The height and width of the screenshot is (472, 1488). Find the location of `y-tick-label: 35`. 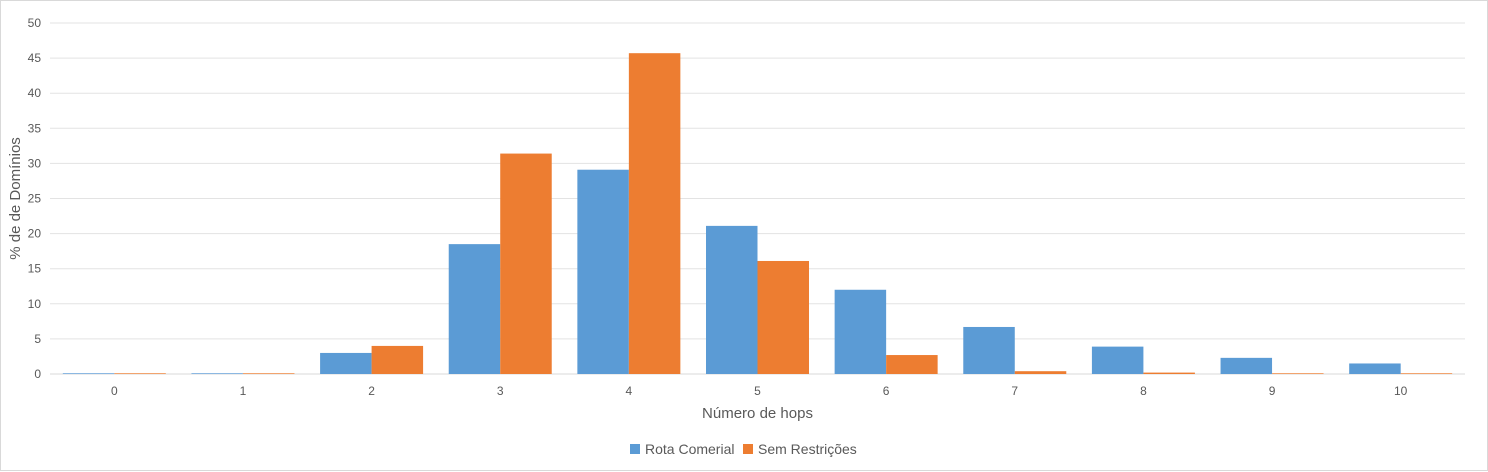

y-tick-label: 35 is located at coordinates (35, 128).